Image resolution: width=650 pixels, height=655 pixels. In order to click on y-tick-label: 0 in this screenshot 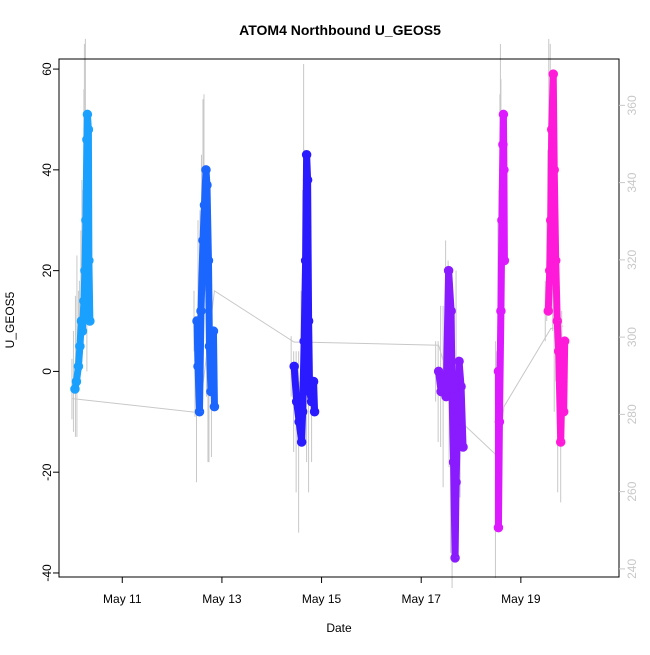, I will do `click(47, 371)`.